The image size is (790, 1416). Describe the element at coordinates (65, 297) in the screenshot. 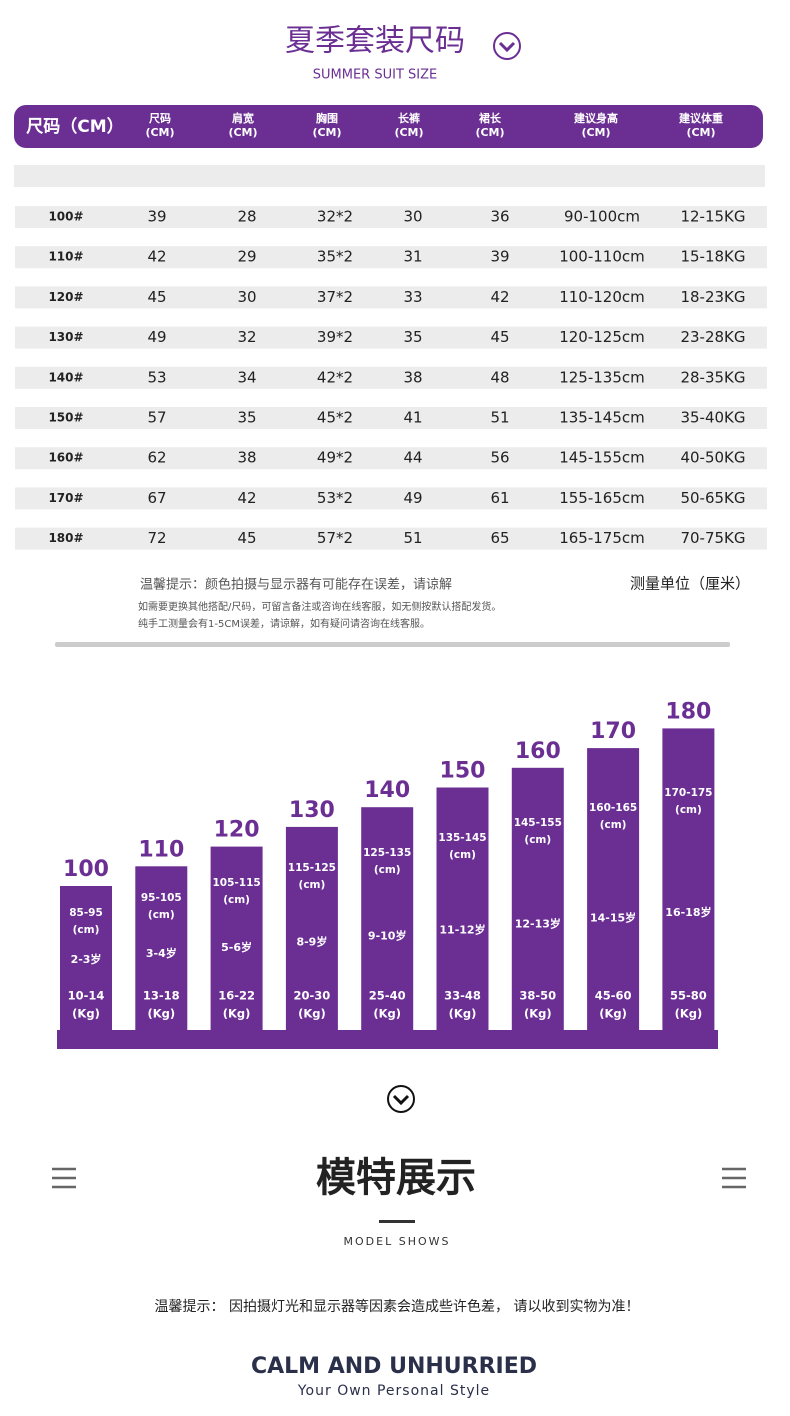

I see `size-cell: 120#` at that location.